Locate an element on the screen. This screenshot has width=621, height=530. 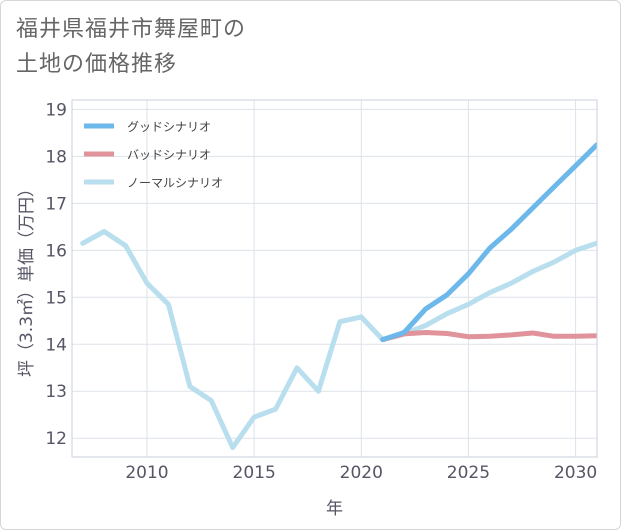
y-axis-title: 坪（3.3㎡）単価（万円） is located at coordinates (27, 278).